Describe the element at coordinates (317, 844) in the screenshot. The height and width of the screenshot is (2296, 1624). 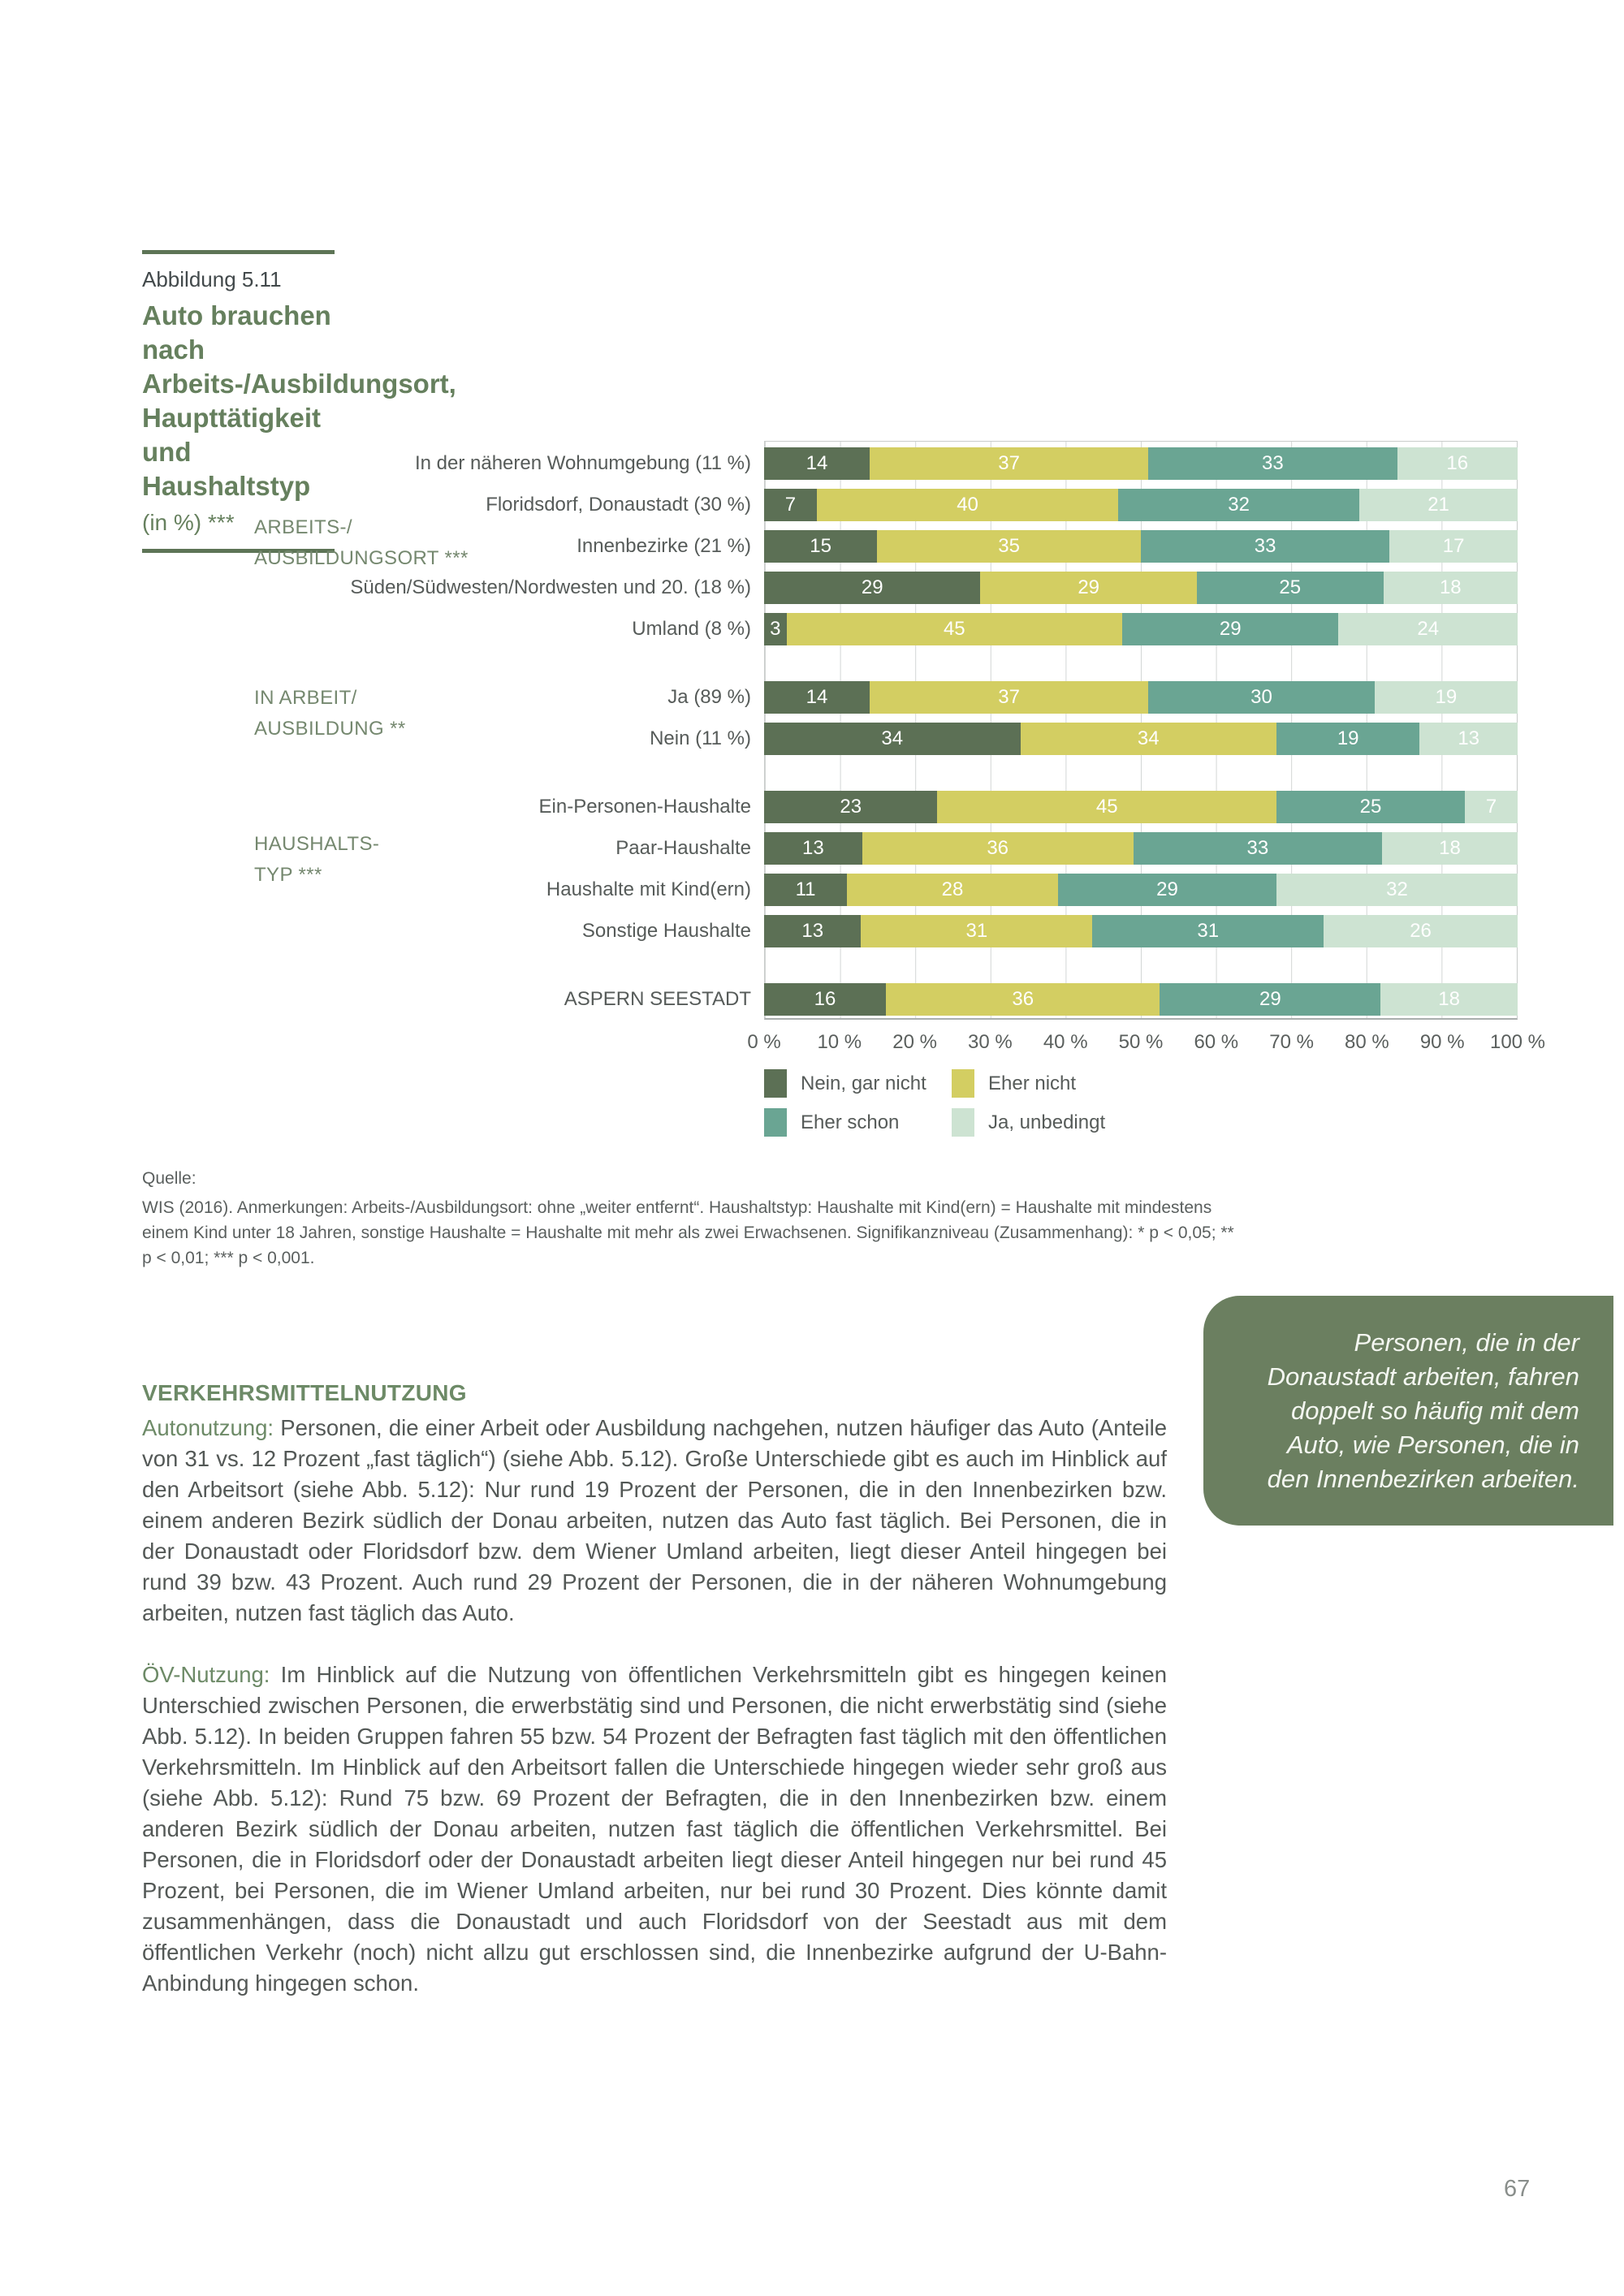
I see `group-label-line: HAUSHALTS-` at that location.